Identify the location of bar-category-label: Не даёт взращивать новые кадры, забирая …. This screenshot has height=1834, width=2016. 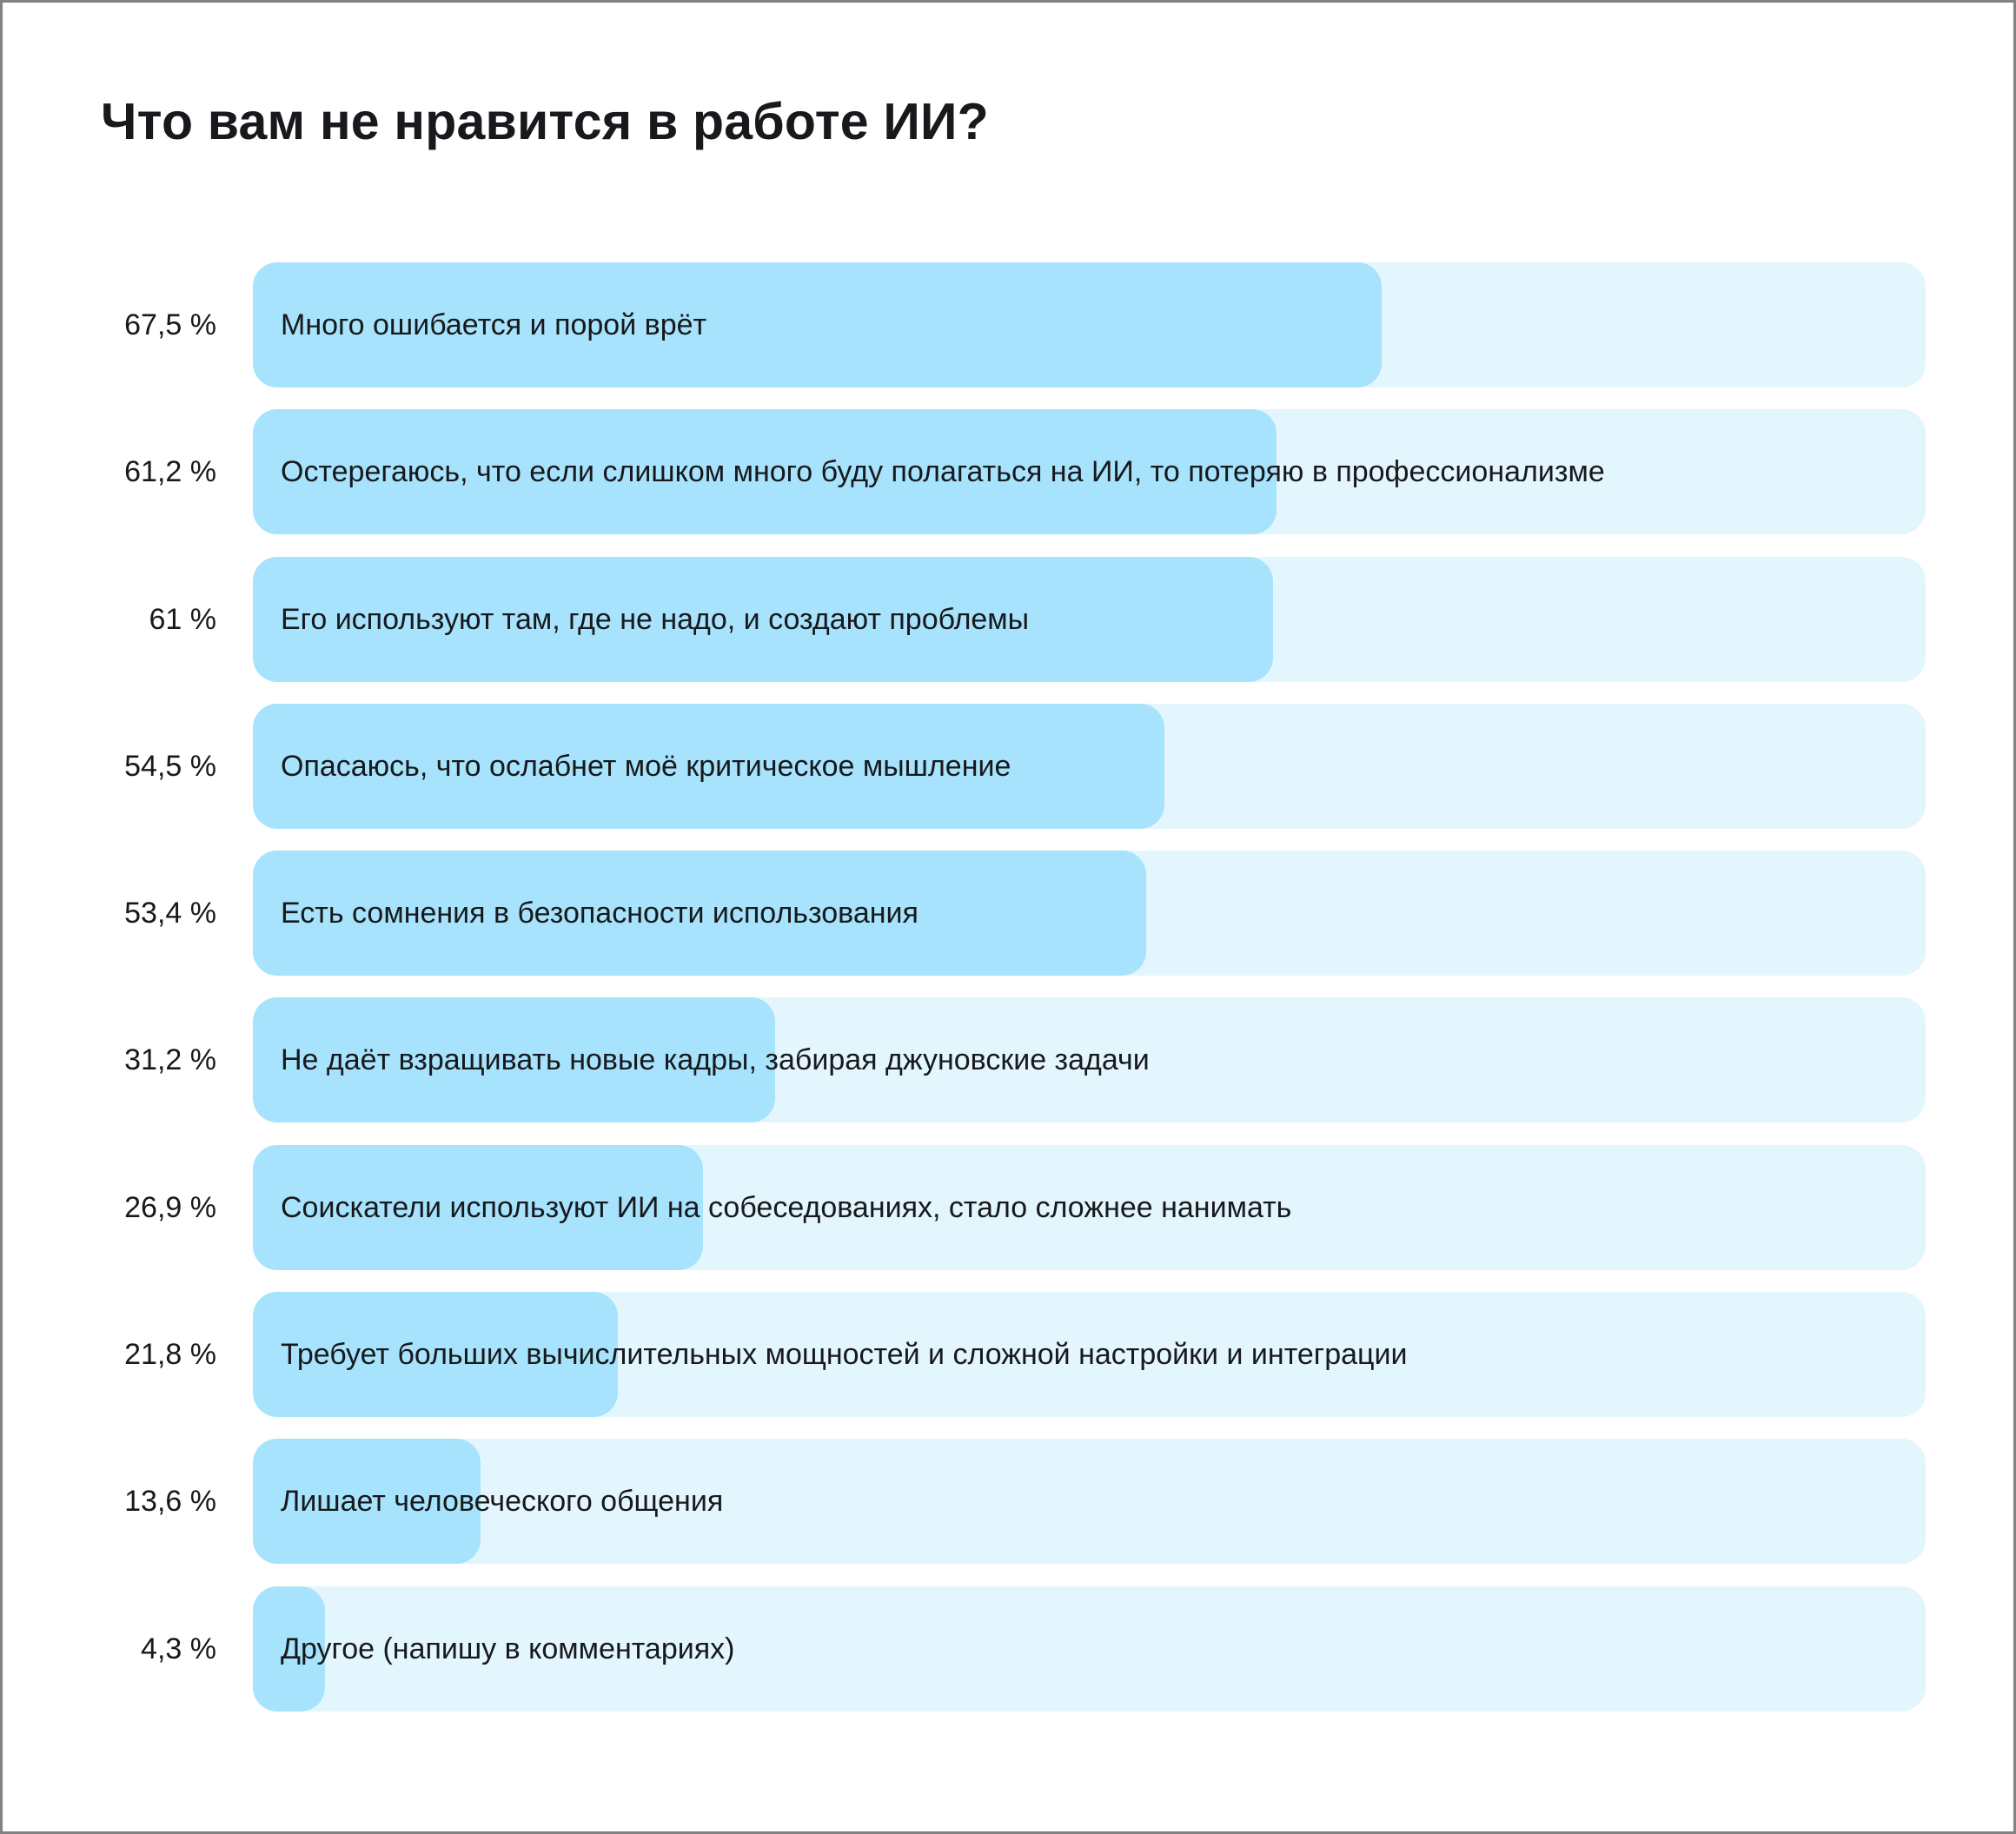
(715, 1060).